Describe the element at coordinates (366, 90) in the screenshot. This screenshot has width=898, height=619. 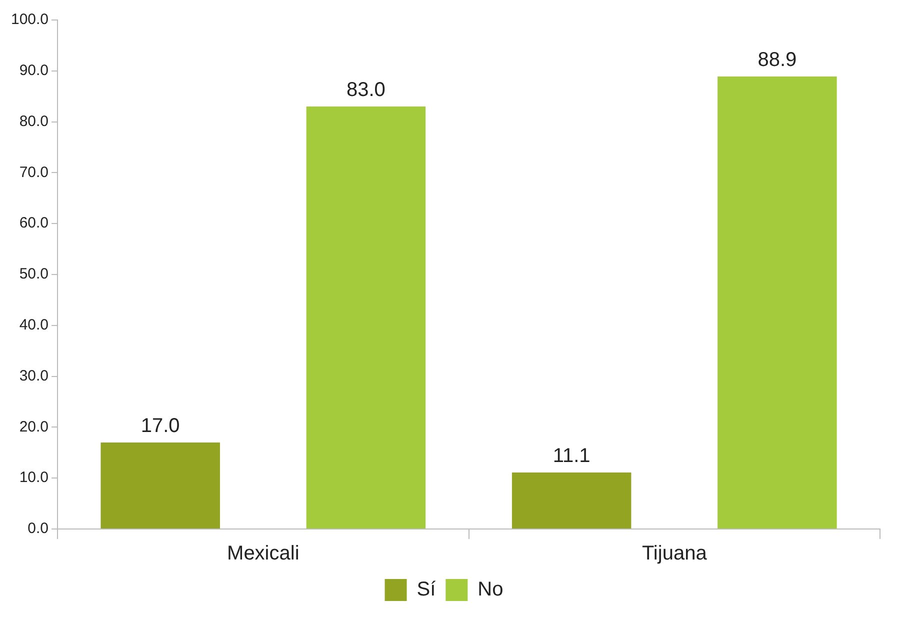
I see `data-label: 83.0` at that location.